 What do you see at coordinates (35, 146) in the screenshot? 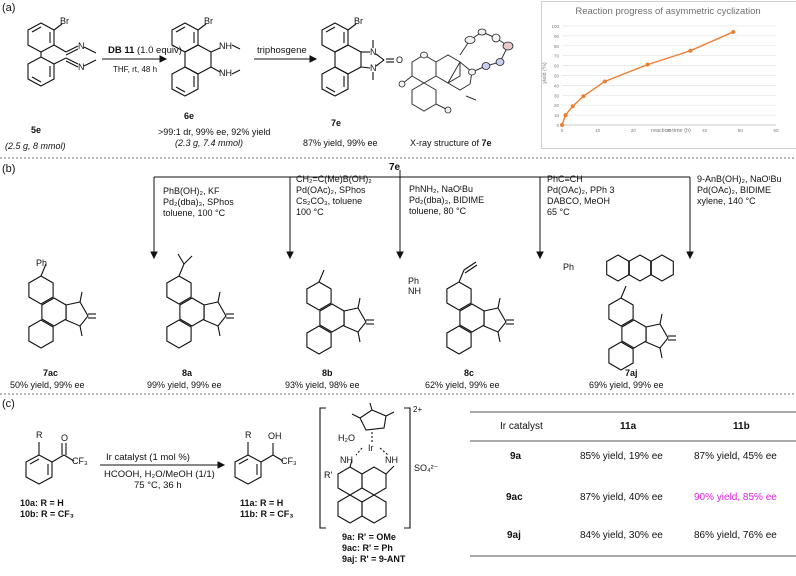
I see `start-amount: (2.5 g, 8 mmol)` at bounding box center [35, 146].